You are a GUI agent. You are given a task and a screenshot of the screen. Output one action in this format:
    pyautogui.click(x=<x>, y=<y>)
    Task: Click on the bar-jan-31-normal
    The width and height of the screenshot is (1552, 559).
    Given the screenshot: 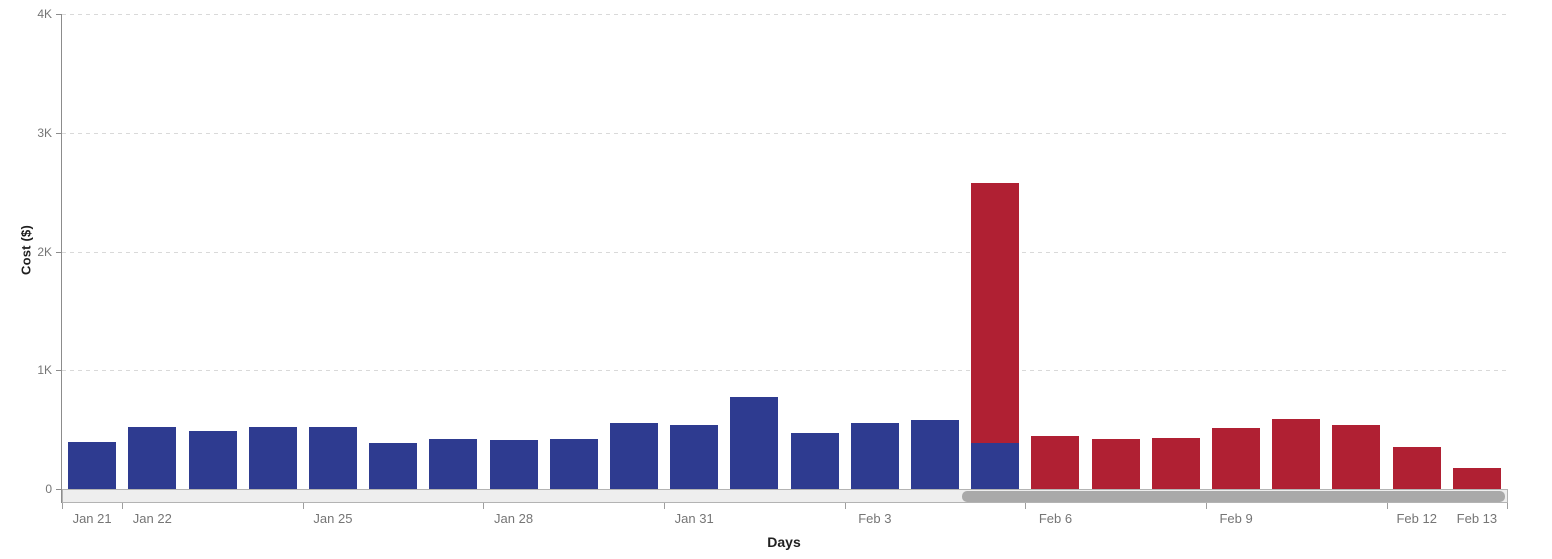 What is the action you would take?
    pyautogui.click(x=694, y=456)
    